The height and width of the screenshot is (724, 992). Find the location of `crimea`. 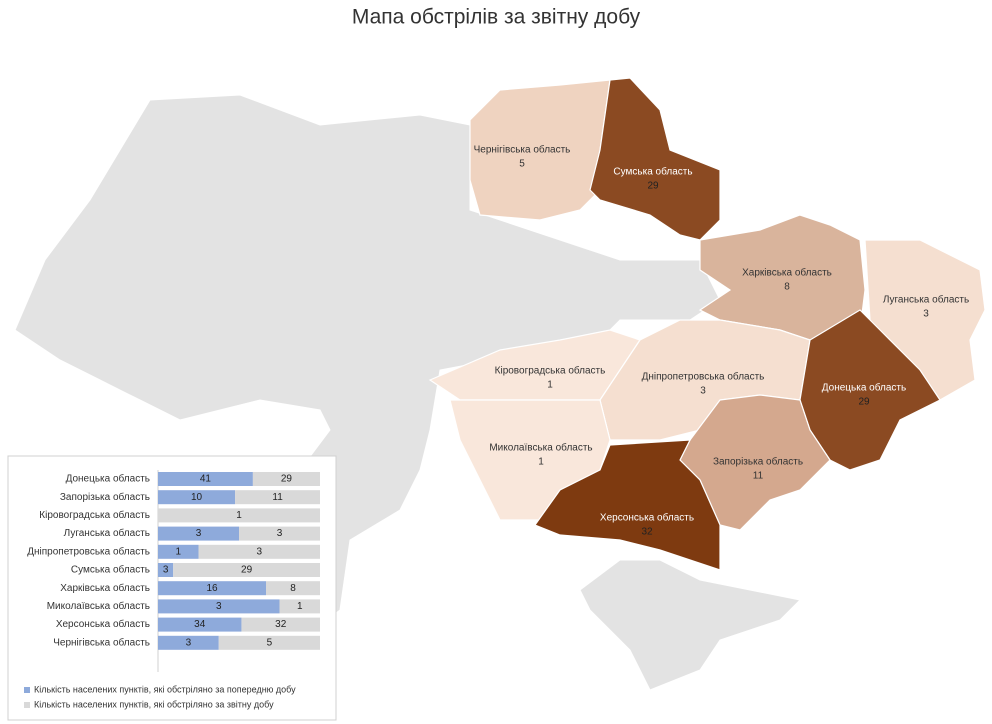

crimea is located at coordinates (690, 625).